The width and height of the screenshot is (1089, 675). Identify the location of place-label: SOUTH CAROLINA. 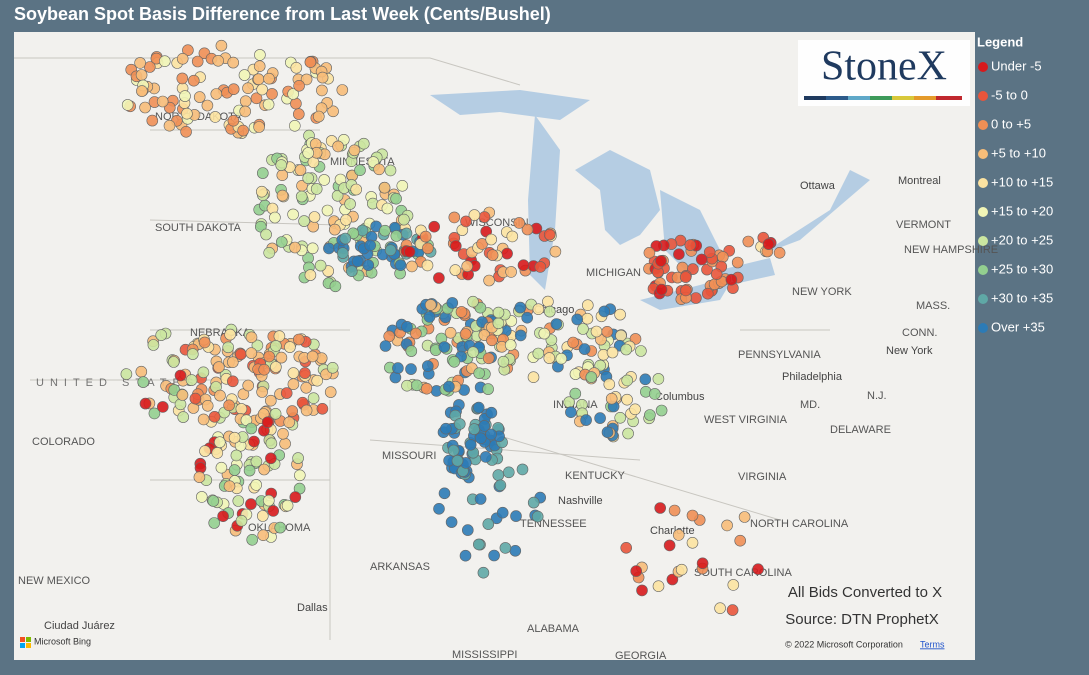
(743, 573).